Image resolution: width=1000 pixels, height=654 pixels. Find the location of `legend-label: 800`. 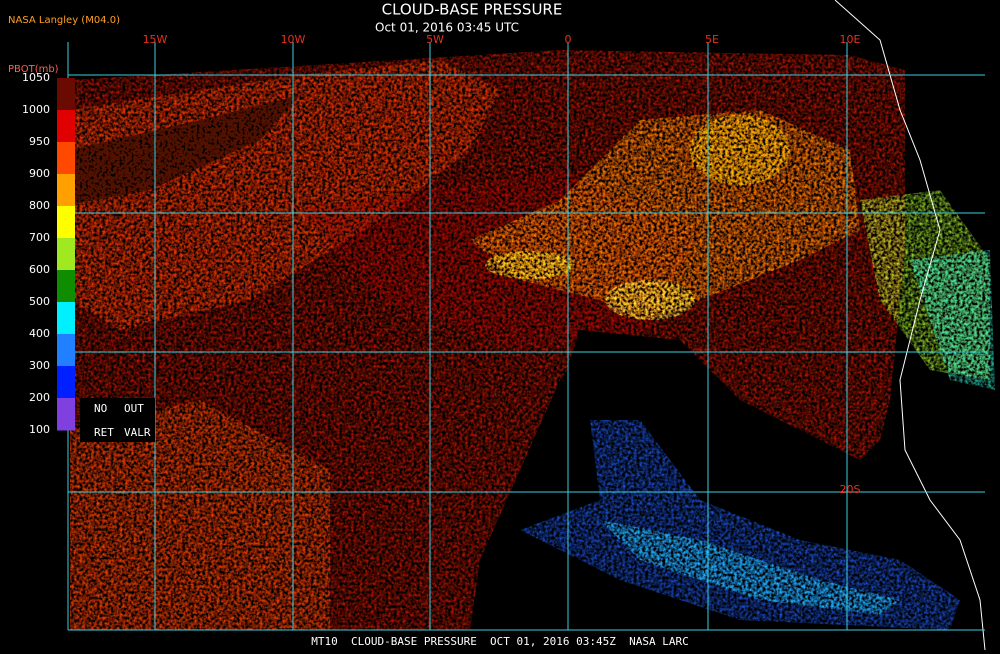

legend-label: 800 is located at coordinates (39, 205).